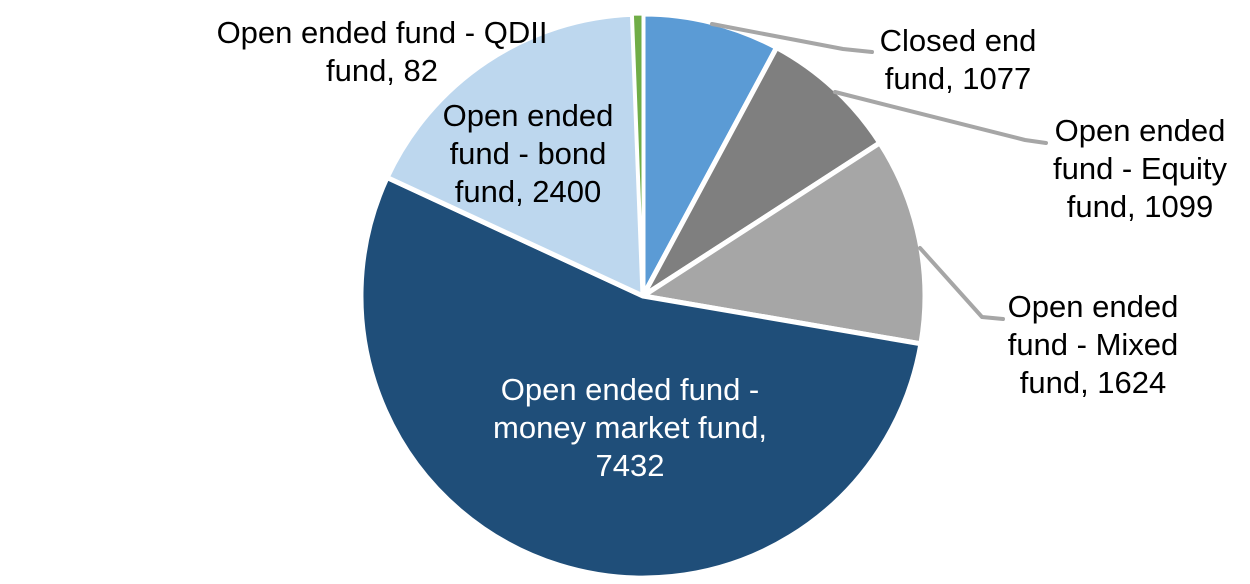  Describe the element at coordinates (961, 283) in the screenshot. I see `leader-line-open-ended-mixed-fund` at that location.